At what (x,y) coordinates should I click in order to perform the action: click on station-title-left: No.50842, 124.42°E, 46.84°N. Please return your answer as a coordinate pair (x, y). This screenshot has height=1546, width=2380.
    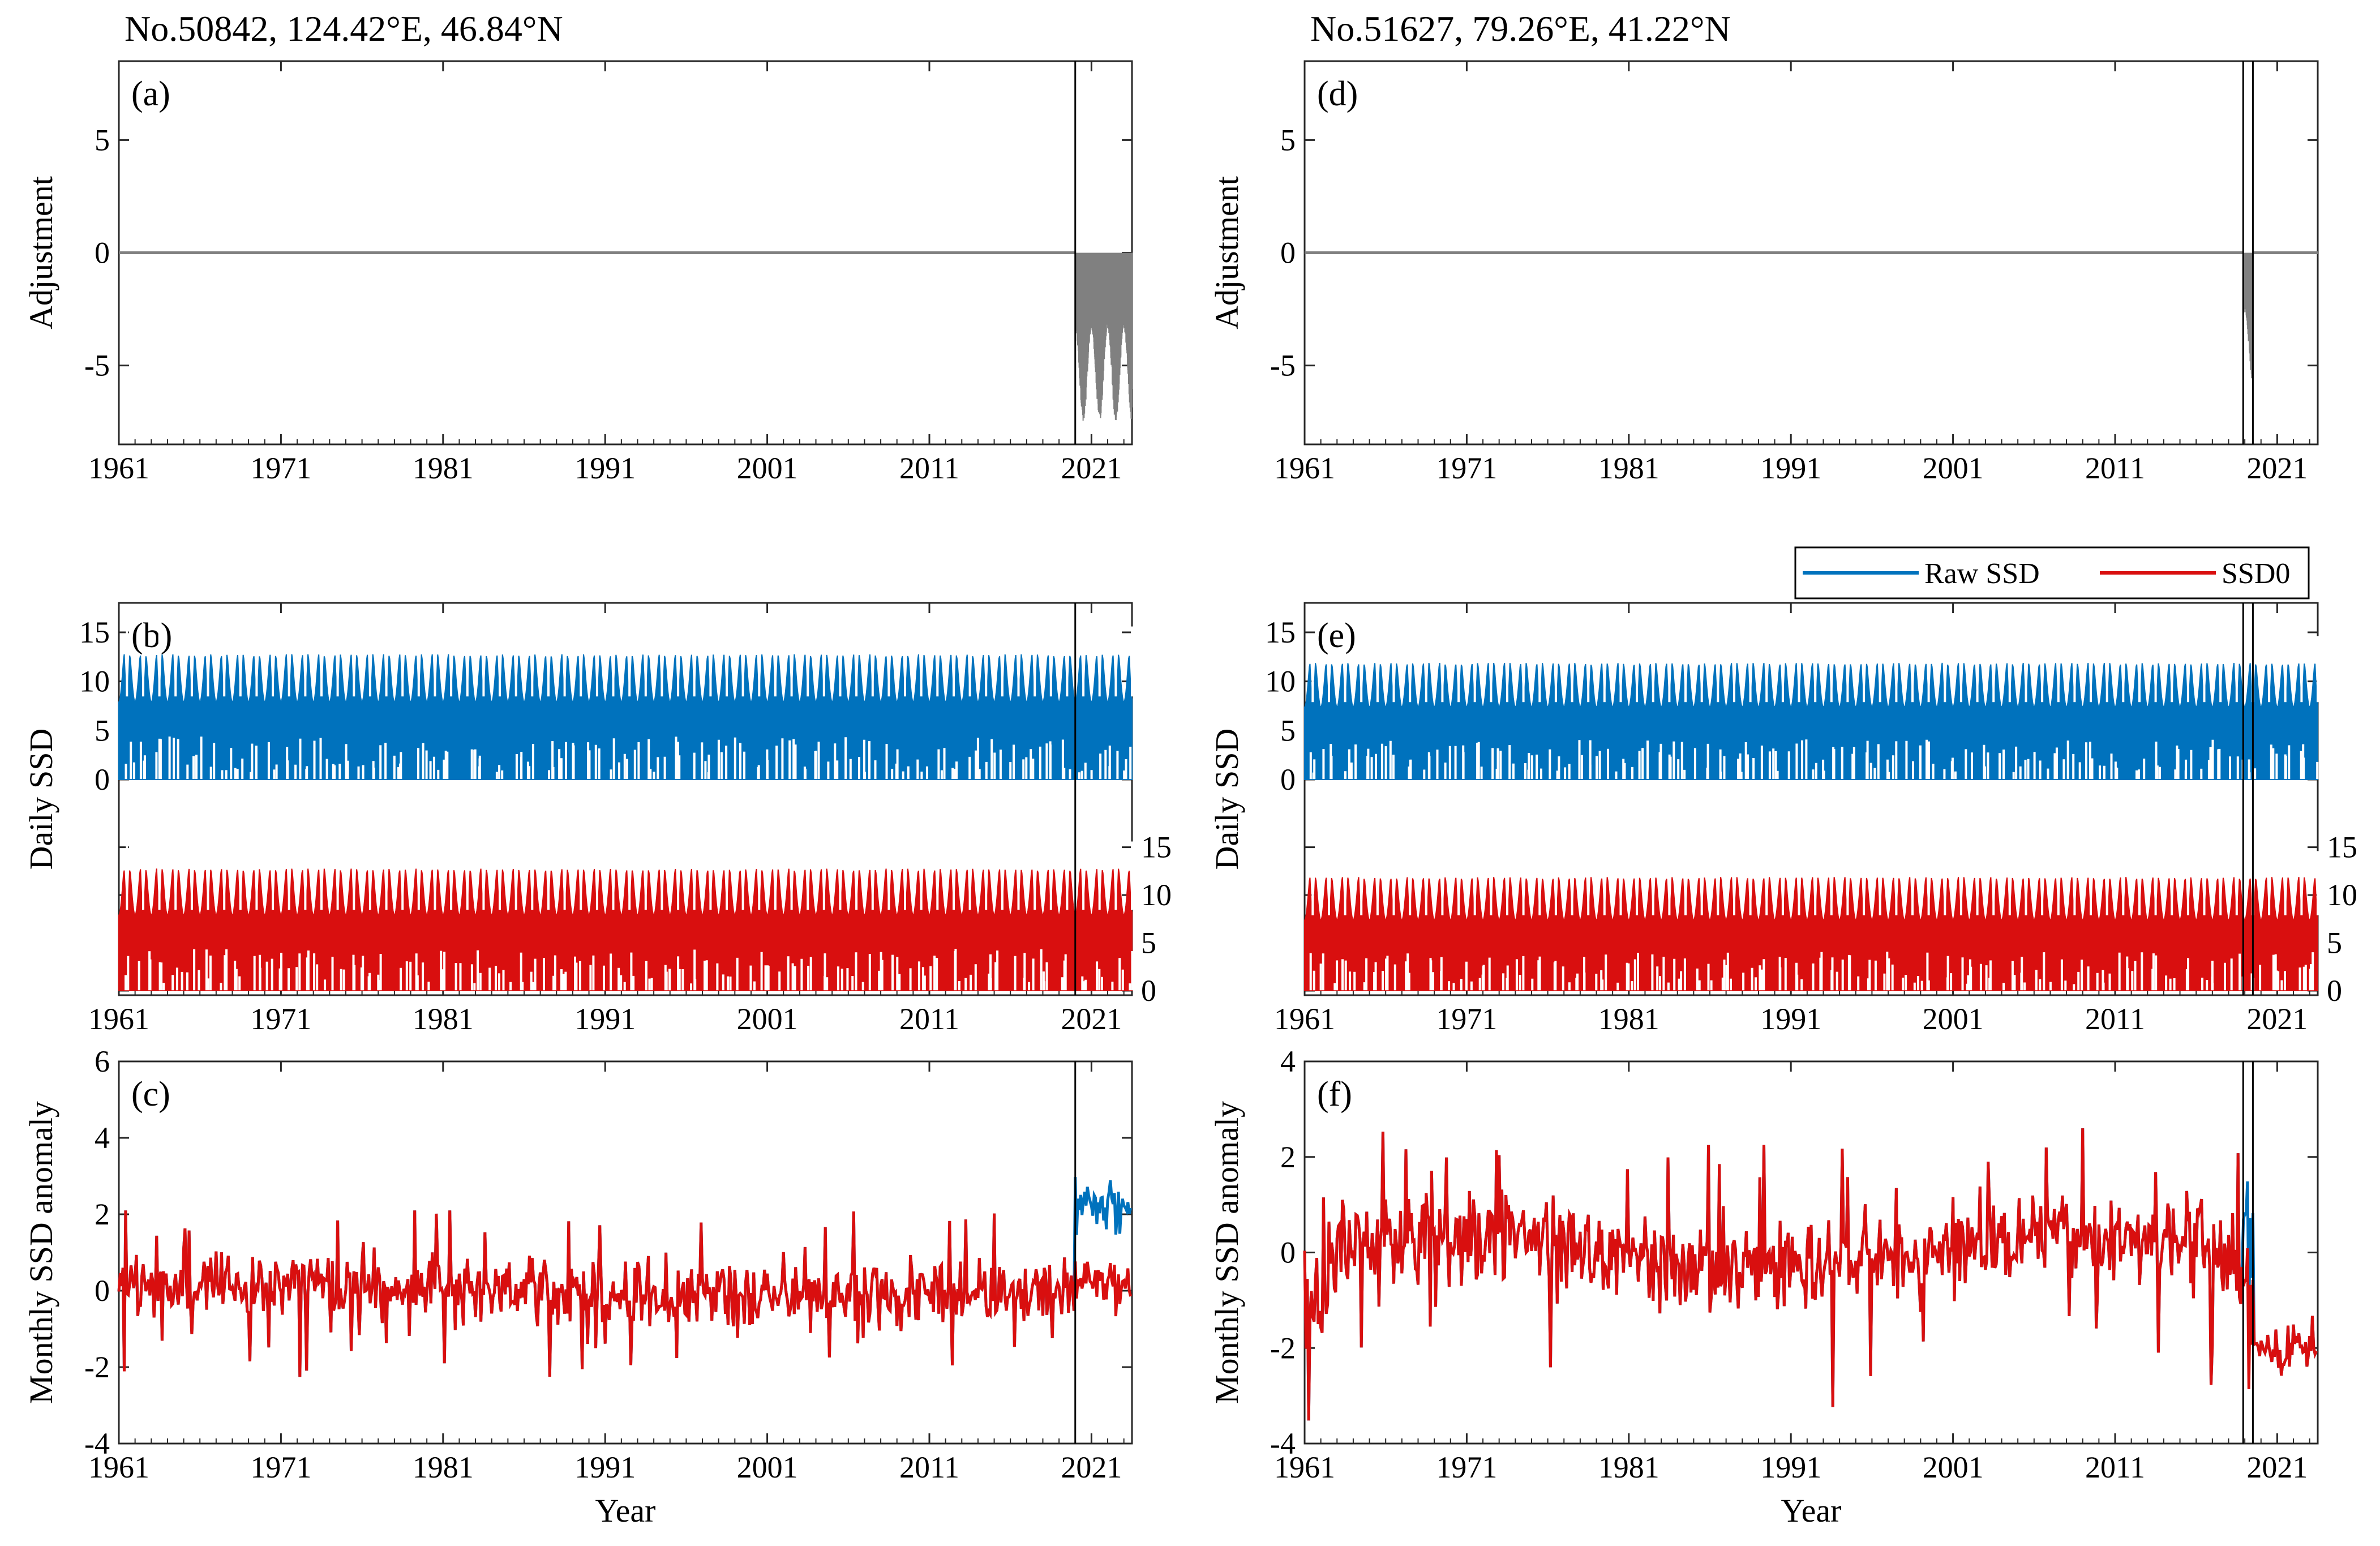
    Looking at the image, I should click on (344, 28).